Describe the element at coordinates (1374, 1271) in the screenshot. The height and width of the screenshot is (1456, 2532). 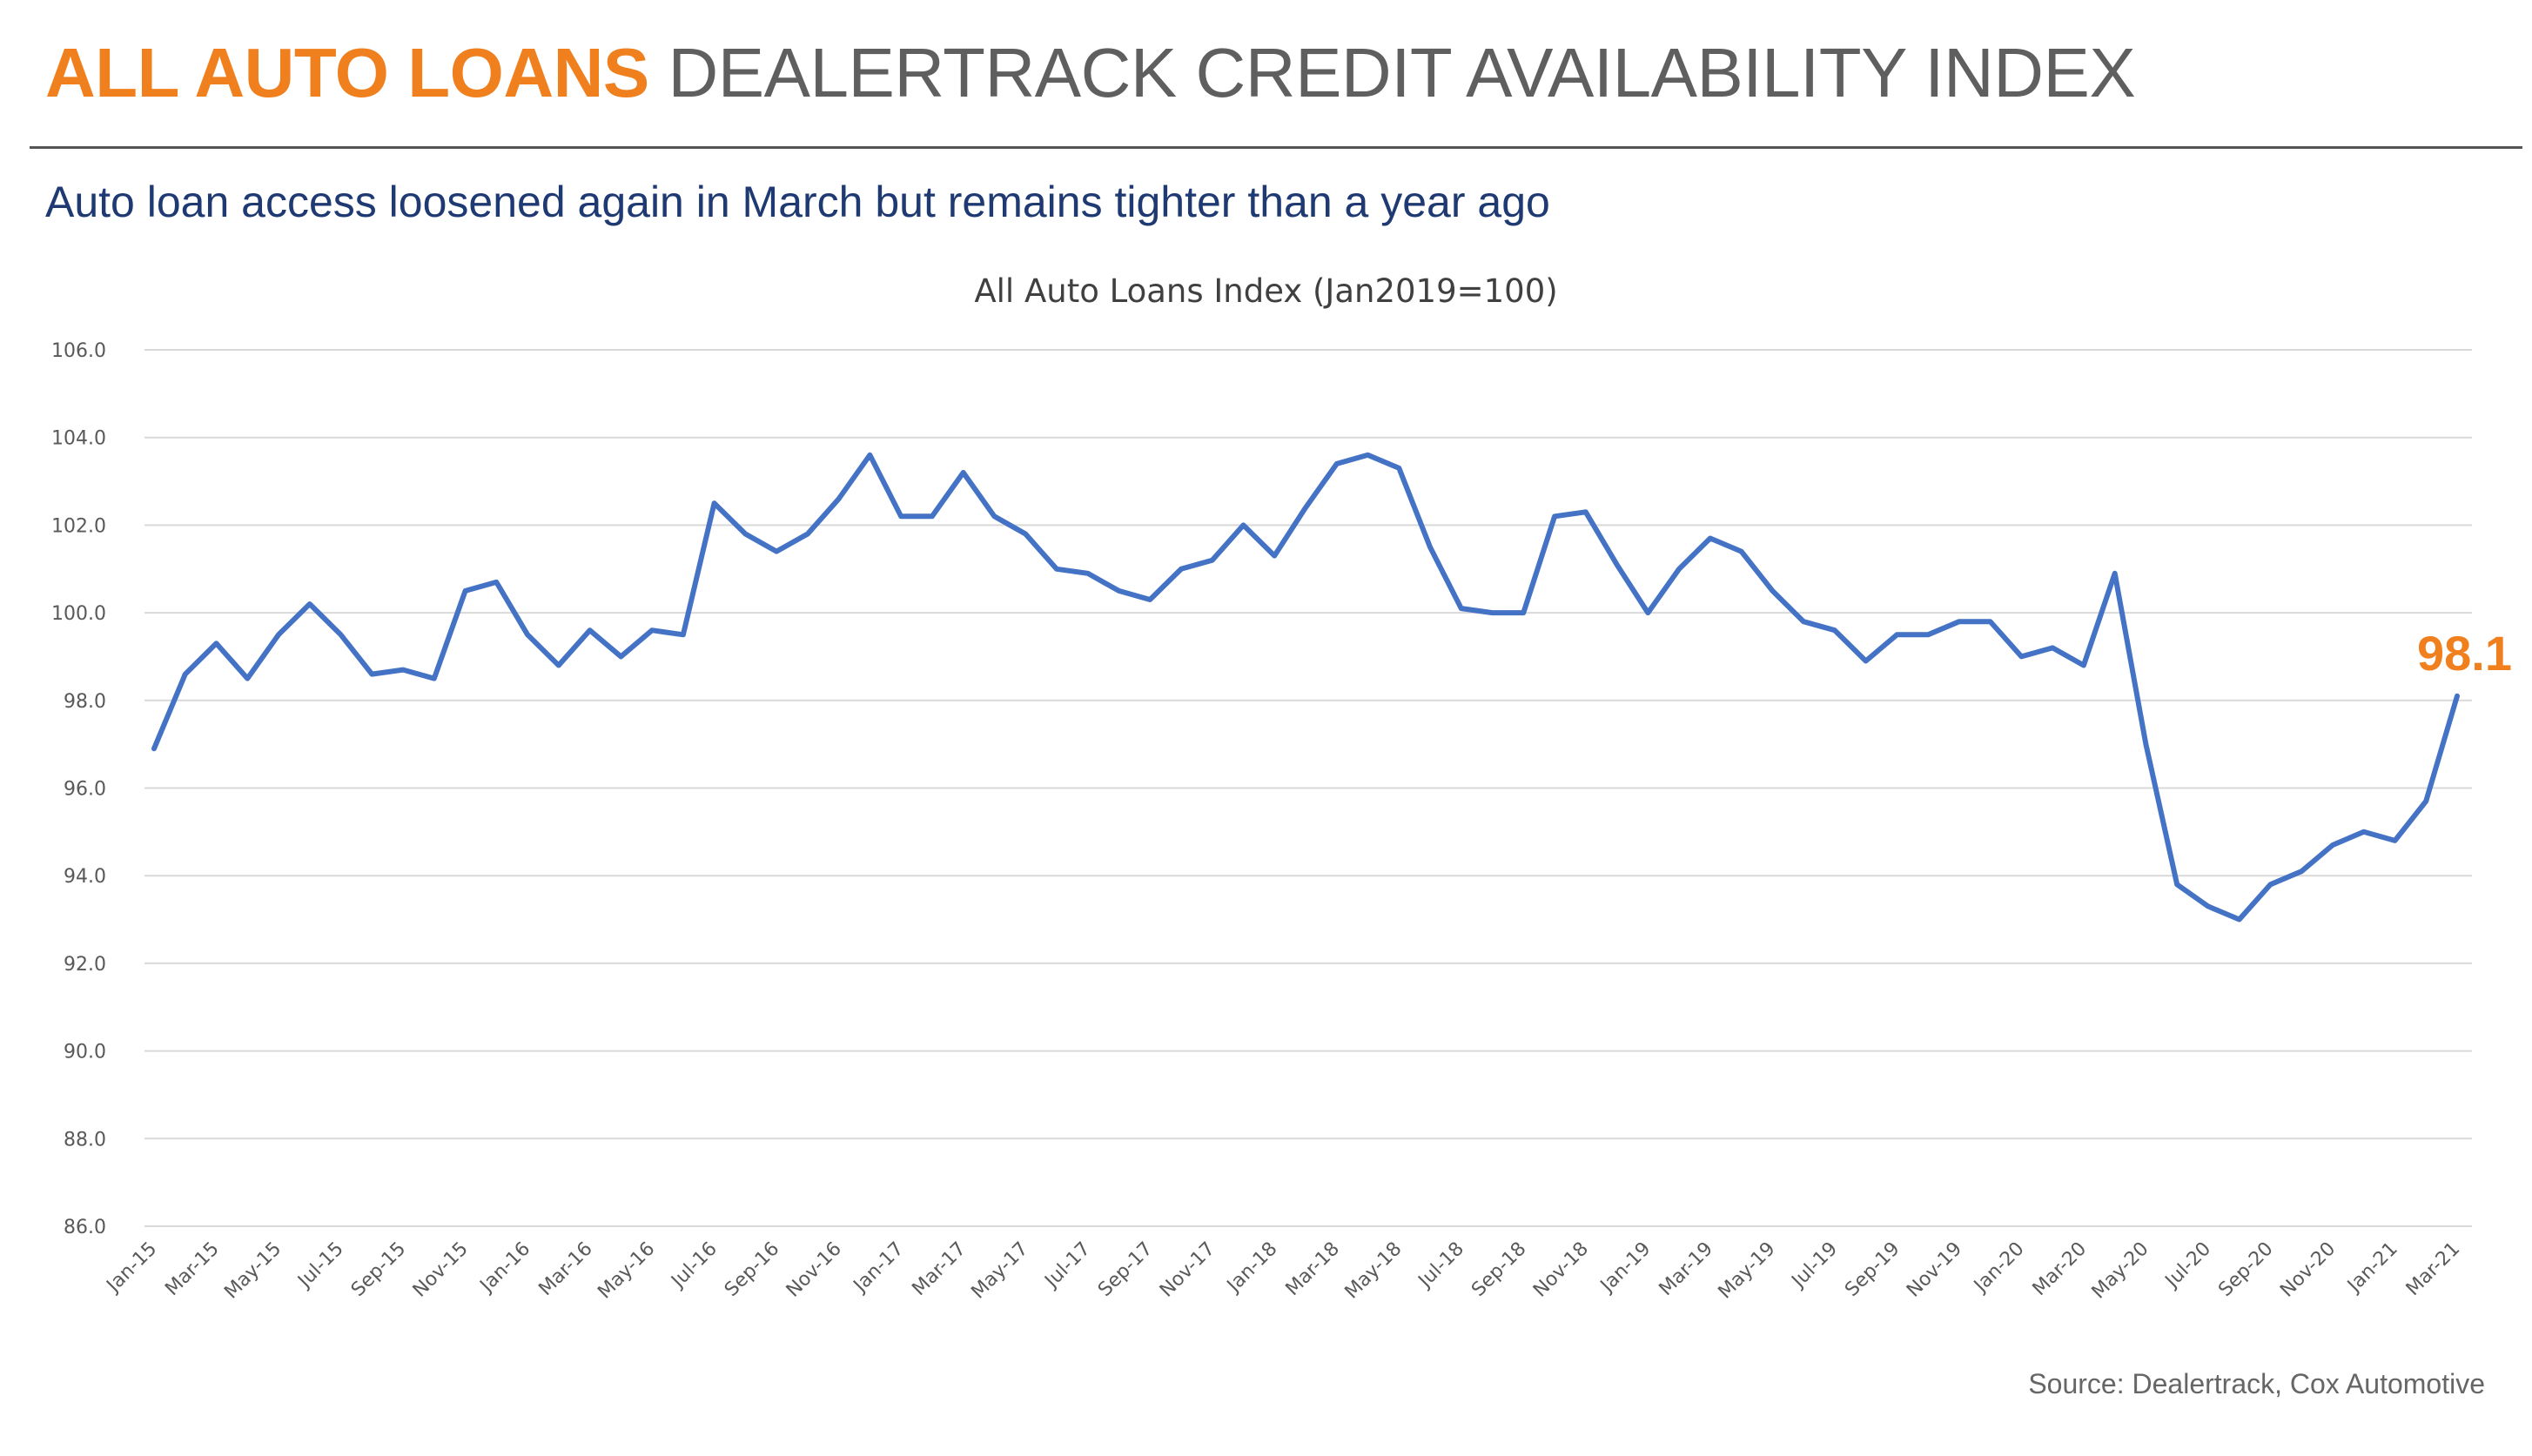
I see `x-tick-label: May-18` at that location.